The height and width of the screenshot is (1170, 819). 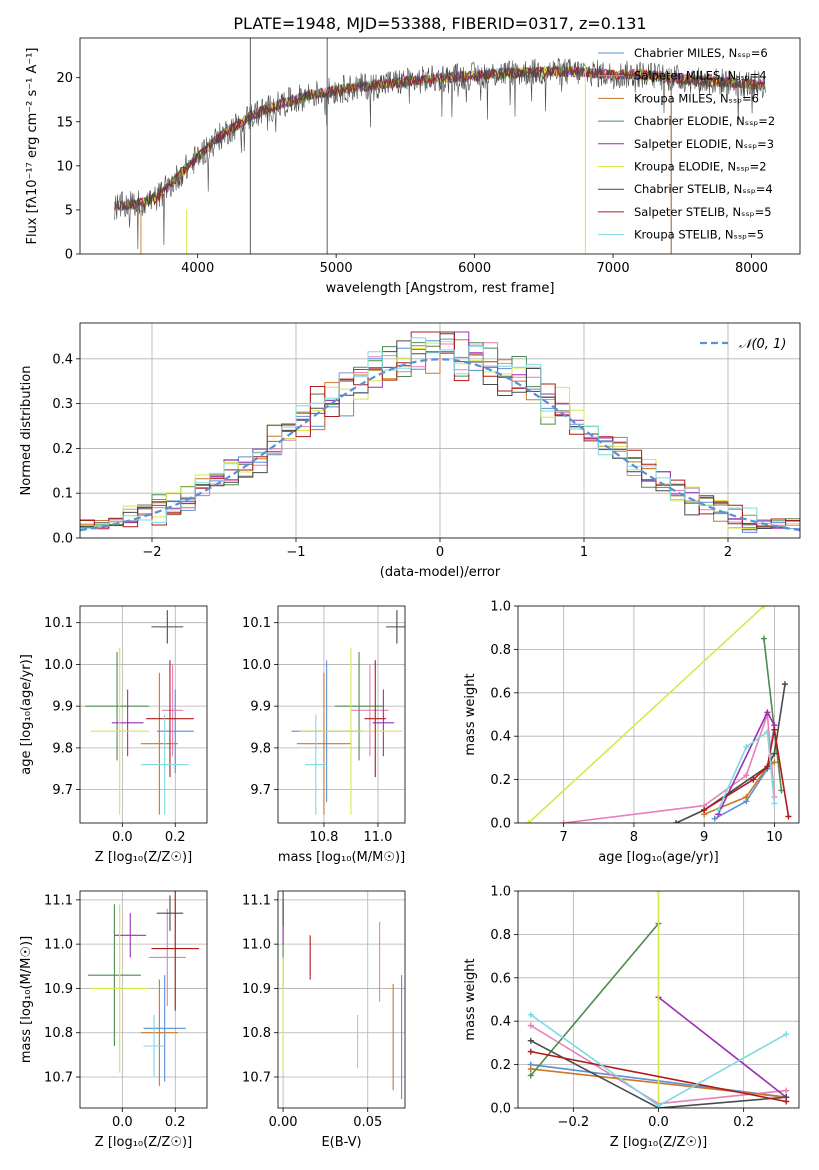 I want to click on y-tick-label: 10.9, so click(x=58, y=989).